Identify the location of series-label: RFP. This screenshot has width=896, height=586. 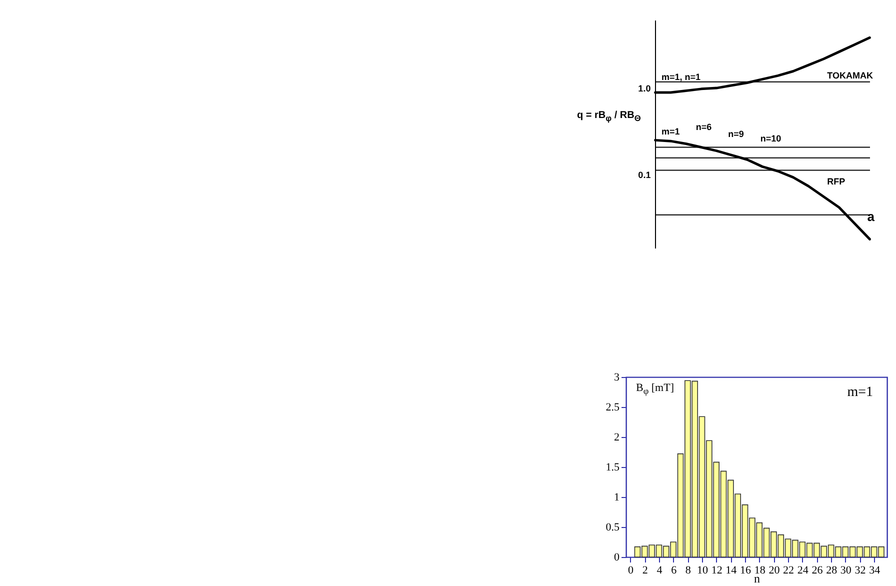
(836, 181).